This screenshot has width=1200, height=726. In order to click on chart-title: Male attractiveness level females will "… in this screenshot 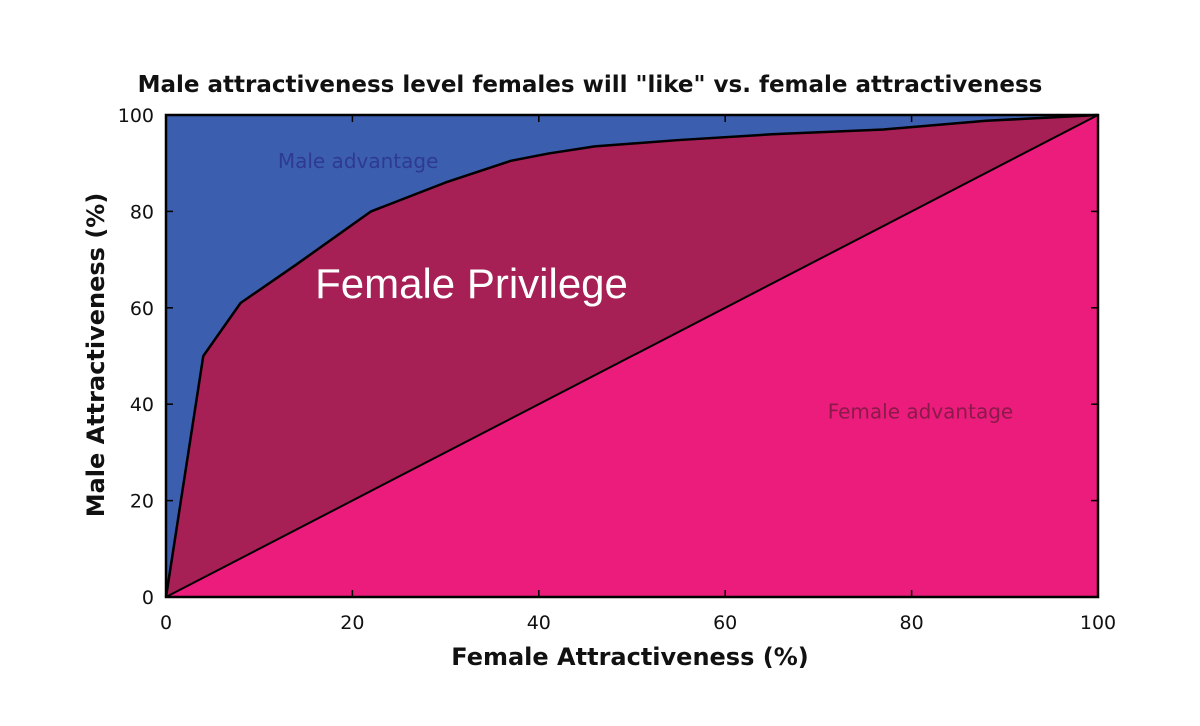, I will do `click(590, 85)`.